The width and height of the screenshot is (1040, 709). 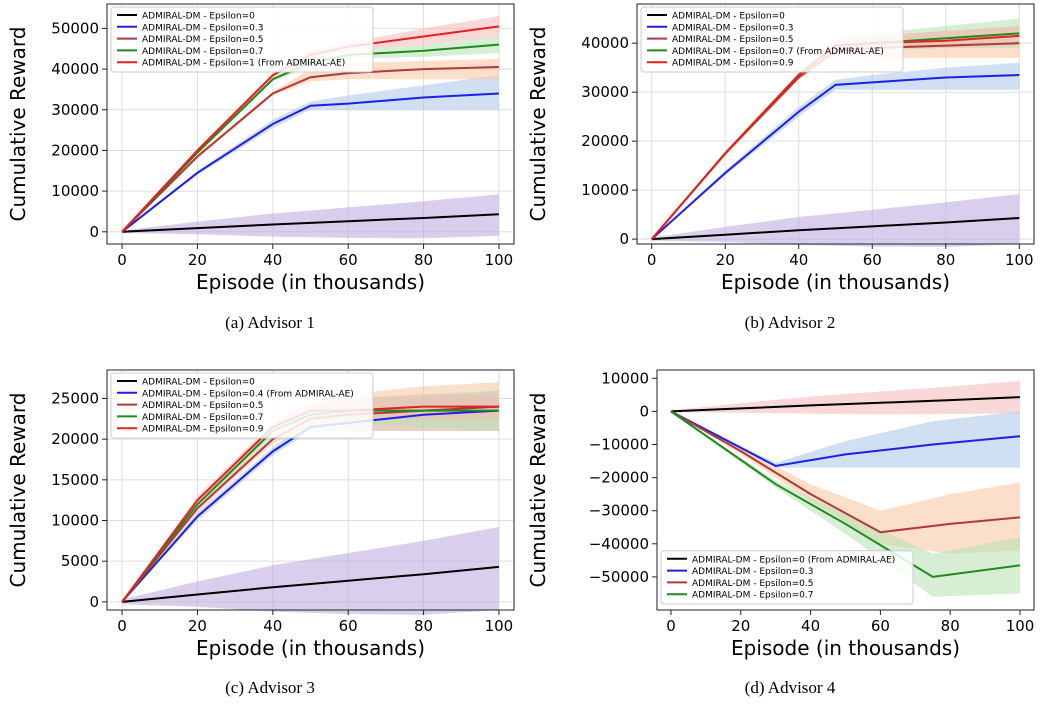 I want to click on chart-caption: (b) Advisor 2, so click(x=790, y=322).